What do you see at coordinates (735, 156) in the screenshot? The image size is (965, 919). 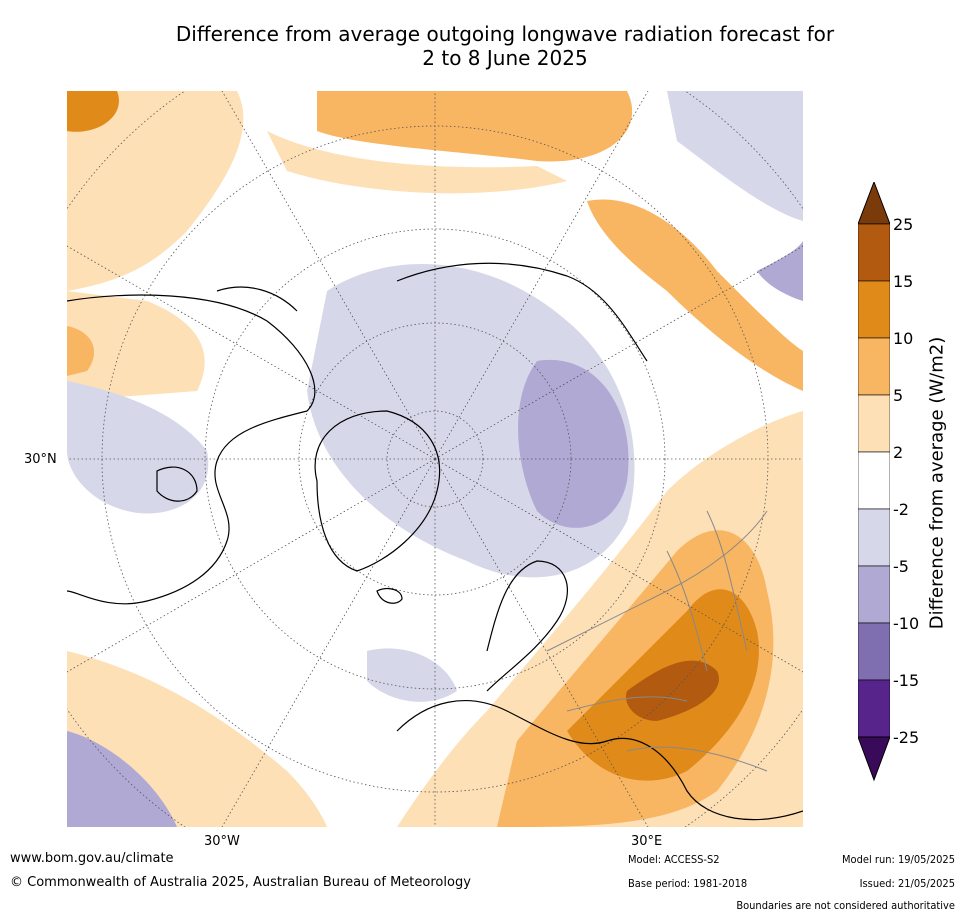 I see `anomaly-region-lavender-ne` at bounding box center [735, 156].